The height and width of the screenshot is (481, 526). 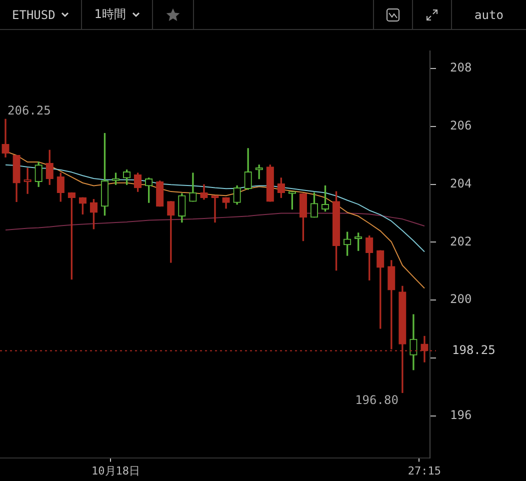 I want to click on annotation: 196.80, so click(x=376, y=399).